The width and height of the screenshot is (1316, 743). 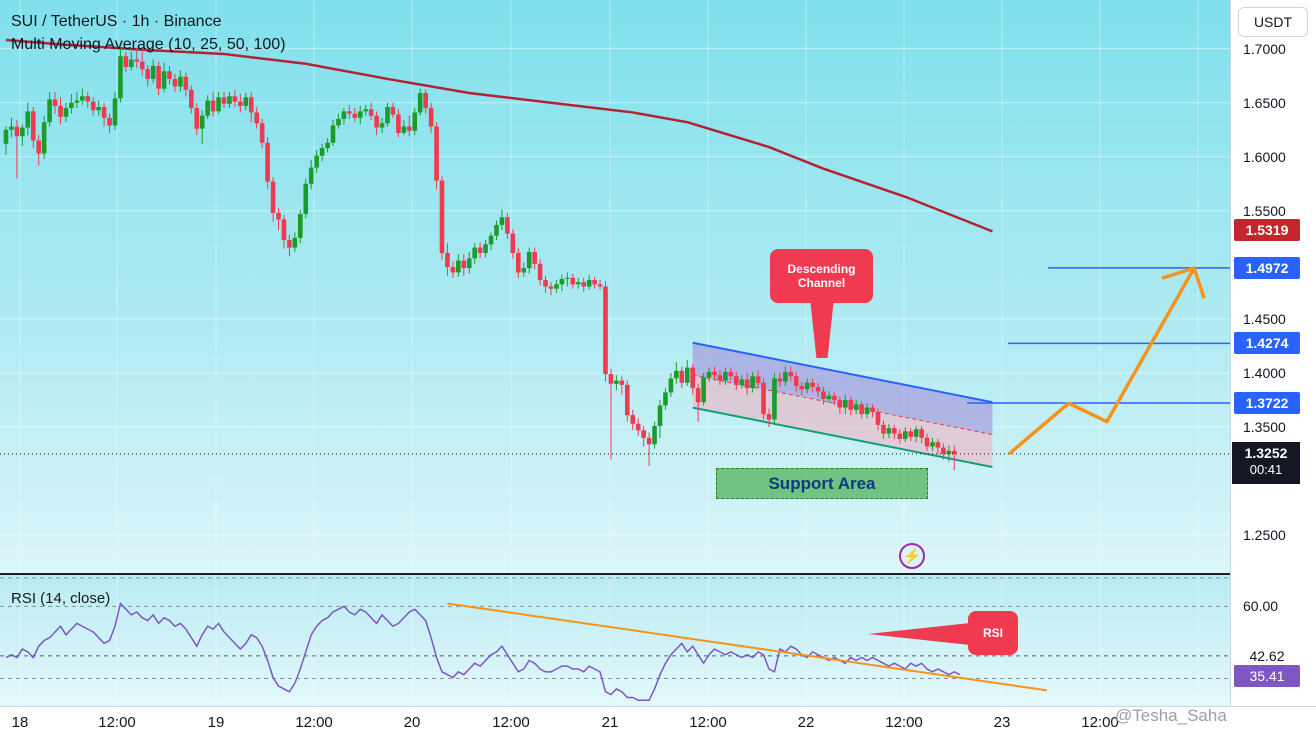 What do you see at coordinates (842, 437) in the screenshot?
I see `channel-lower-line` at bounding box center [842, 437].